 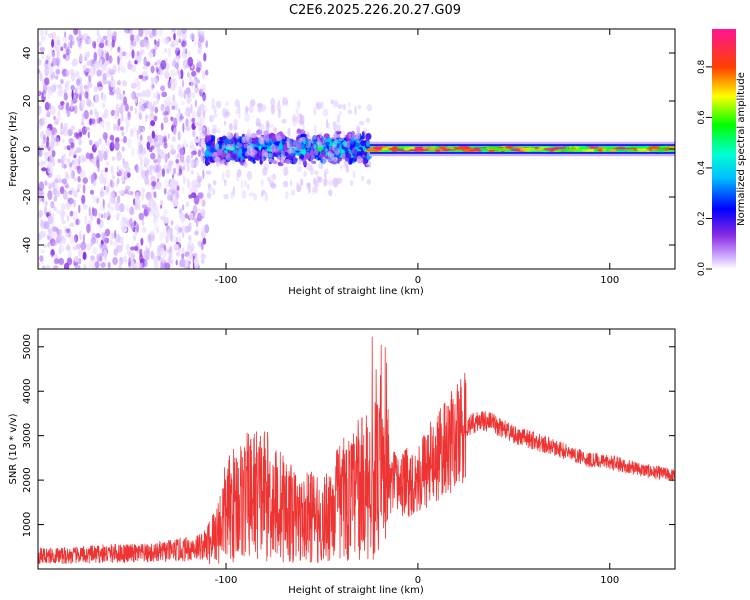 I want to click on y-tick-label: -20, so click(x=27, y=197).